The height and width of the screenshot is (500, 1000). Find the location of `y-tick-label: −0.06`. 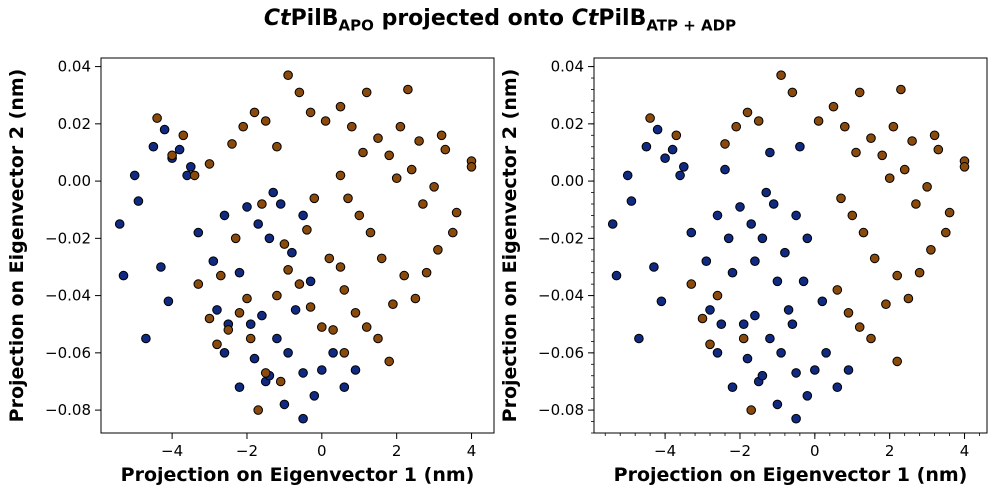

y-tick-label: −0.06 is located at coordinates (68, 353).